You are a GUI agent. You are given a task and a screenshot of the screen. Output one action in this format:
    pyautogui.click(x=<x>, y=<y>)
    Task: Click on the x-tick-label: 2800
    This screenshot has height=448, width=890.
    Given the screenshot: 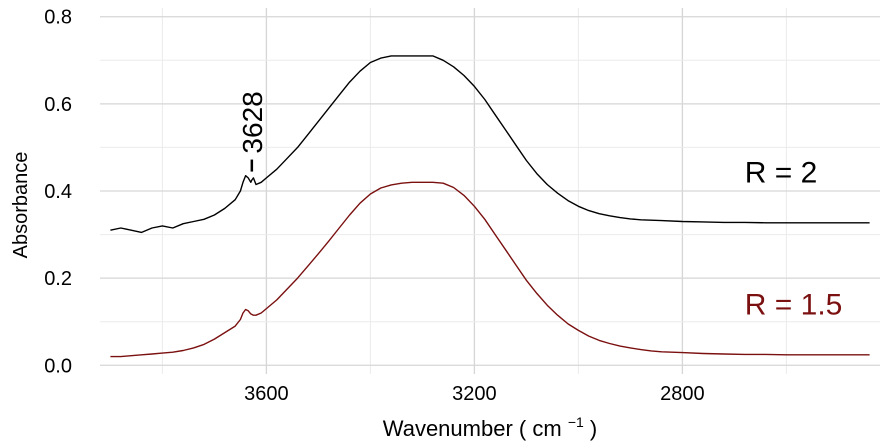 What is the action you would take?
    pyautogui.click(x=682, y=394)
    